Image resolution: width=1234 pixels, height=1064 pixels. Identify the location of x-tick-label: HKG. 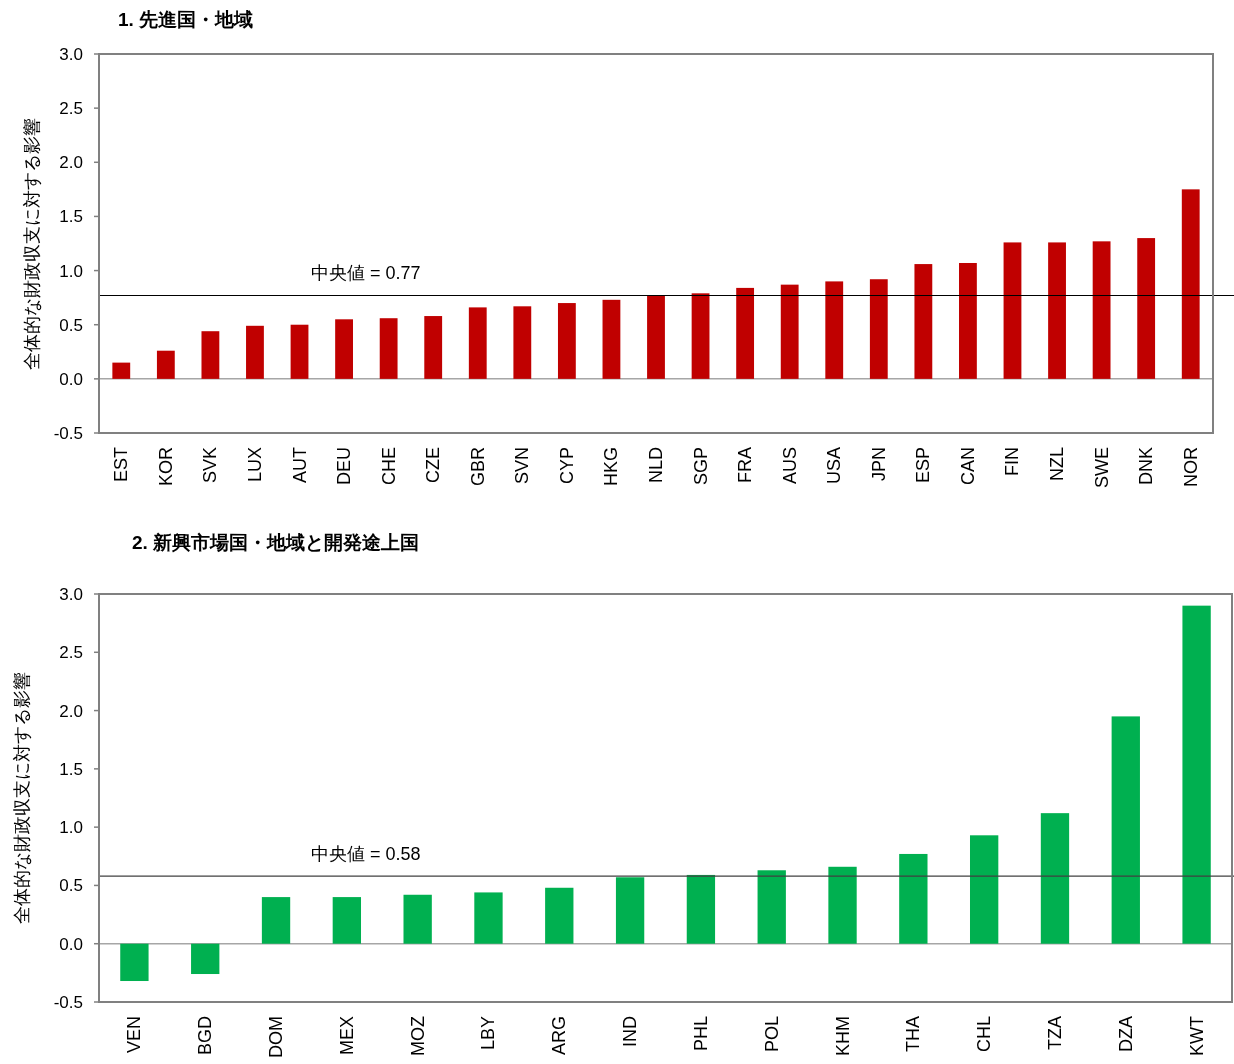
(611, 467).